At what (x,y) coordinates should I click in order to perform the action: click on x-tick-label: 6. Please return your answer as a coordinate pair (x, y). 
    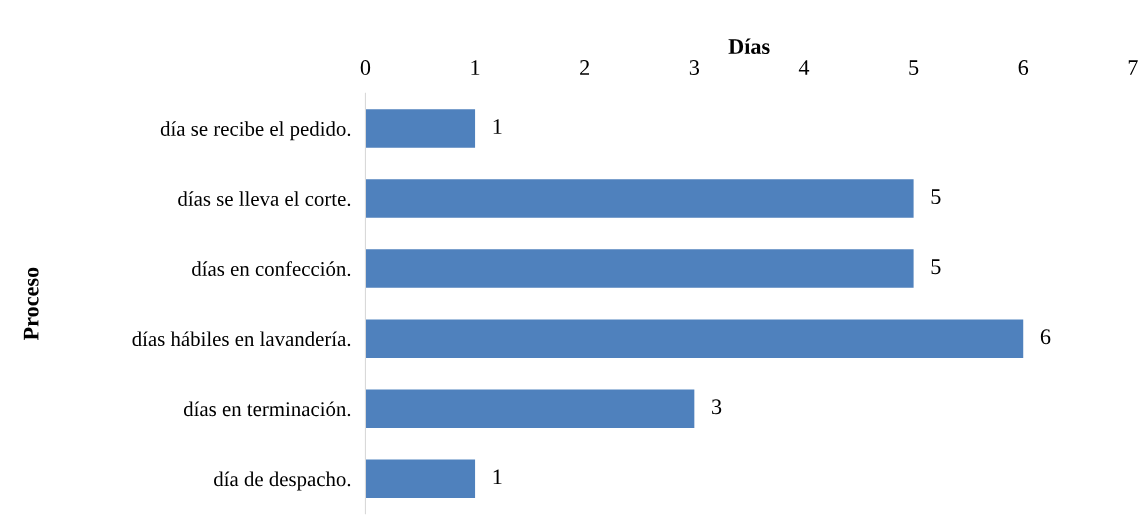
    Looking at the image, I should click on (1023, 68).